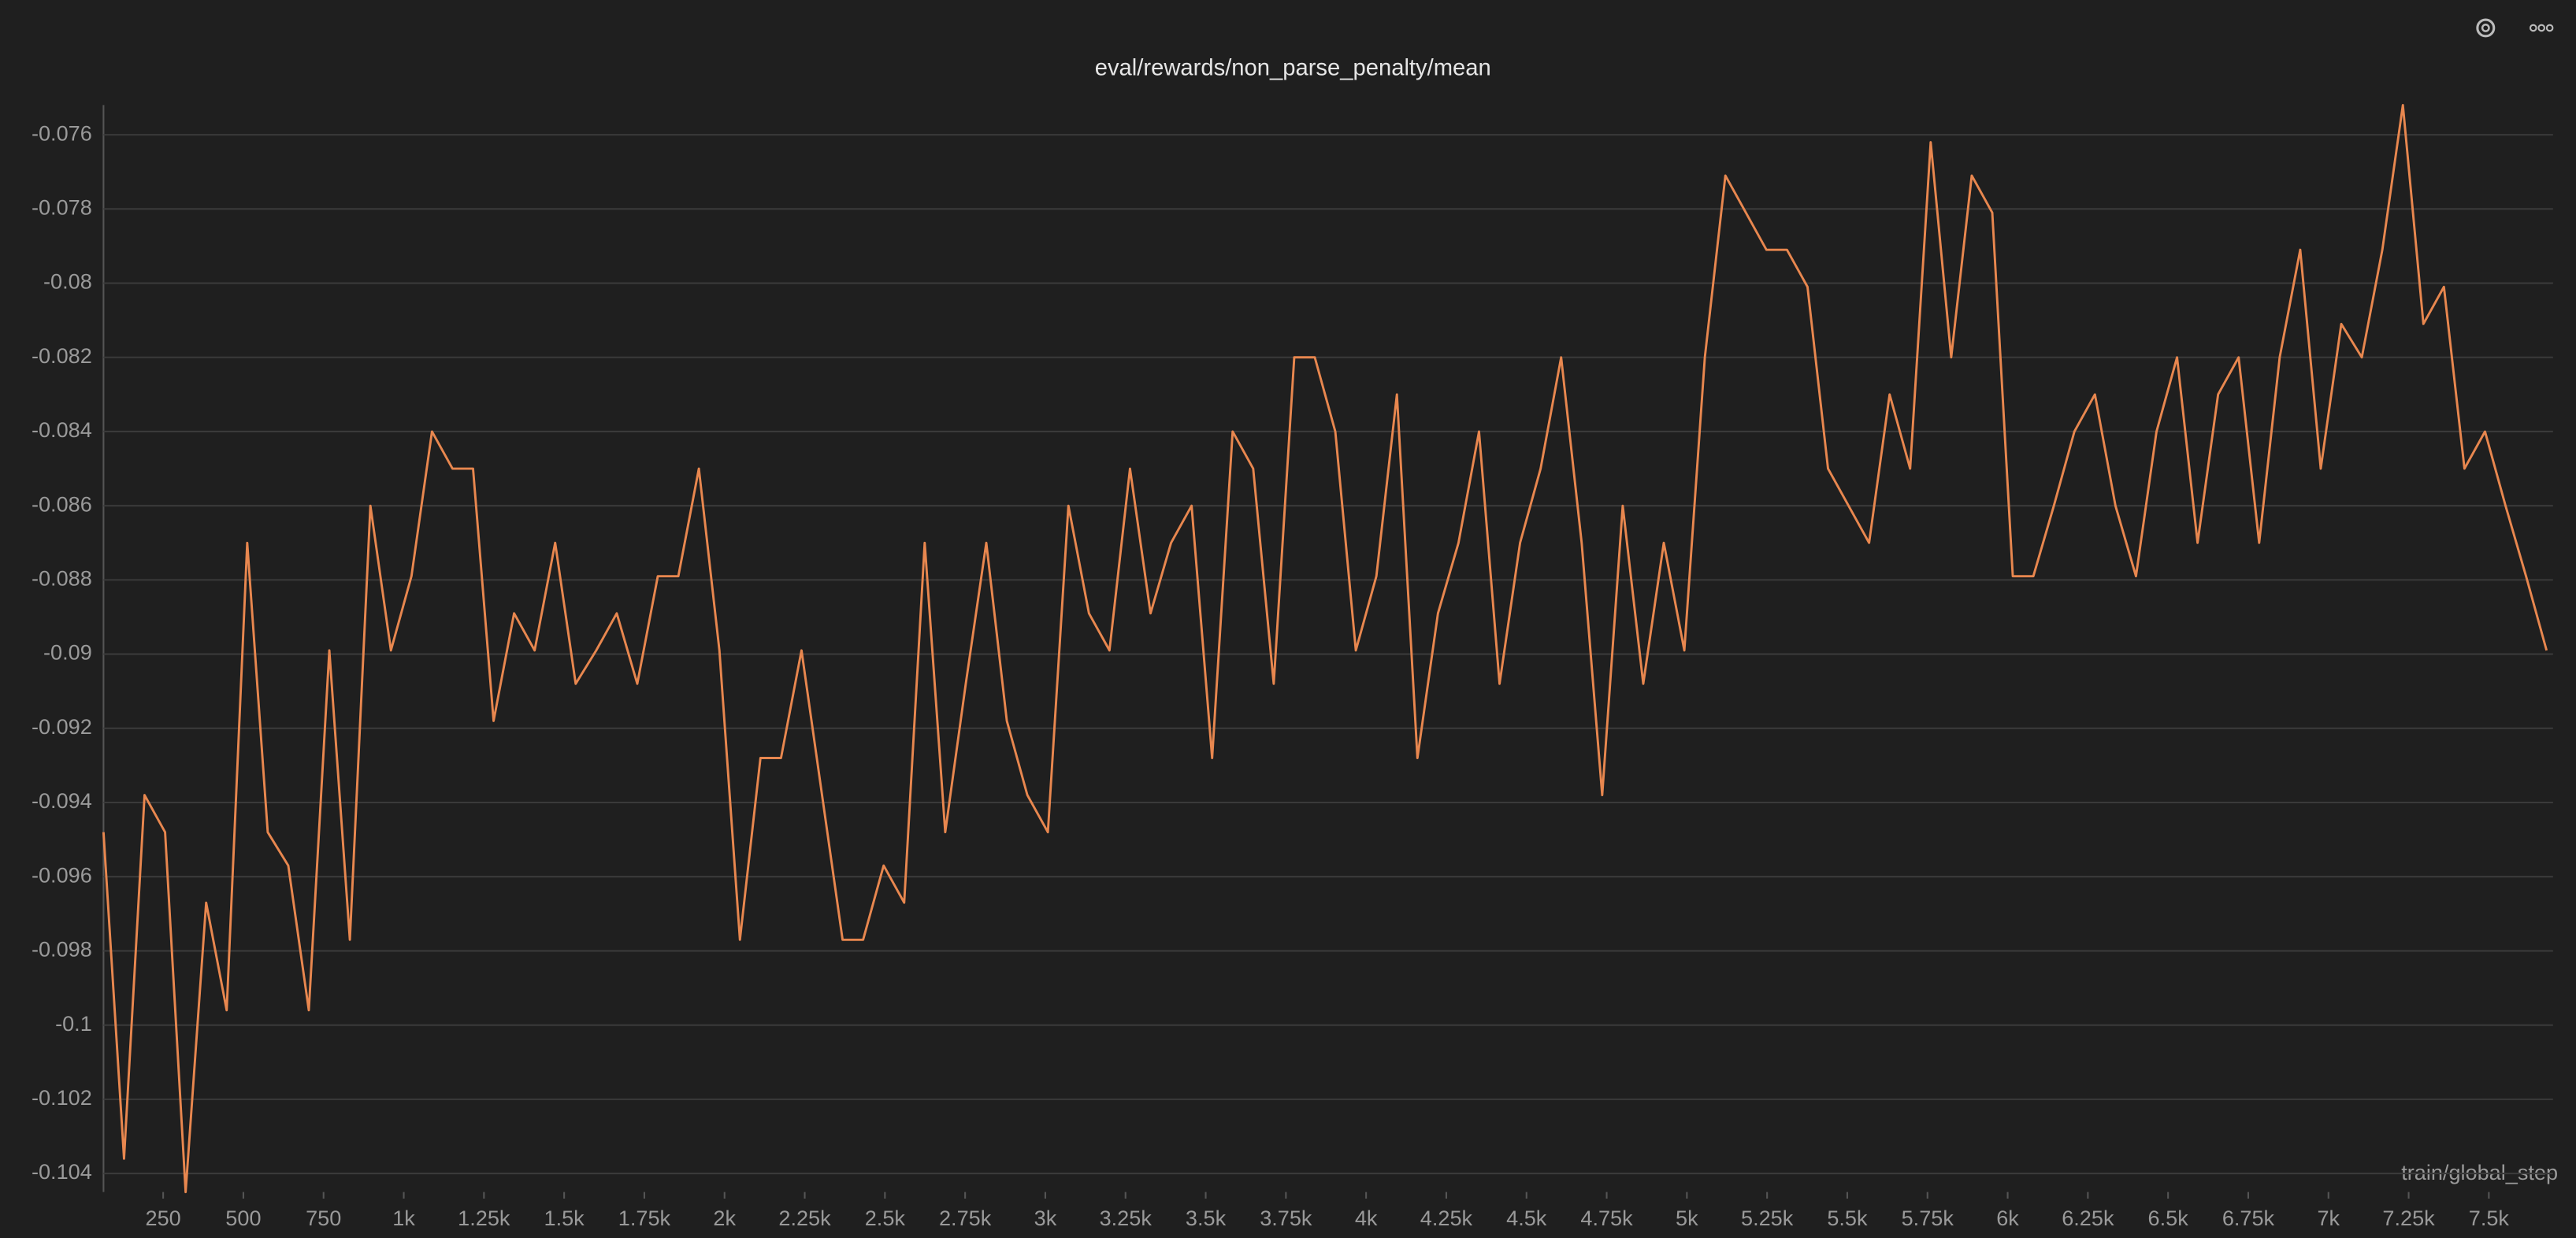 This screenshot has width=2576, height=1238. Describe the element at coordinates (62, 726) in the screenshot. I see `y-tick-label: -0.092` at that location.